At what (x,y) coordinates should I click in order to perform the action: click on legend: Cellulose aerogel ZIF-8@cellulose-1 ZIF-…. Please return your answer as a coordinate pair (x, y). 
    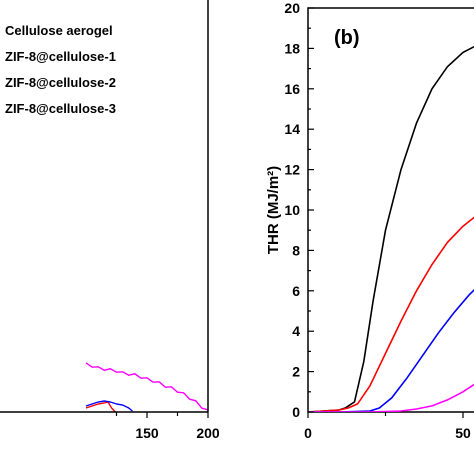
    Looking at the image, I should click on (60, 69).